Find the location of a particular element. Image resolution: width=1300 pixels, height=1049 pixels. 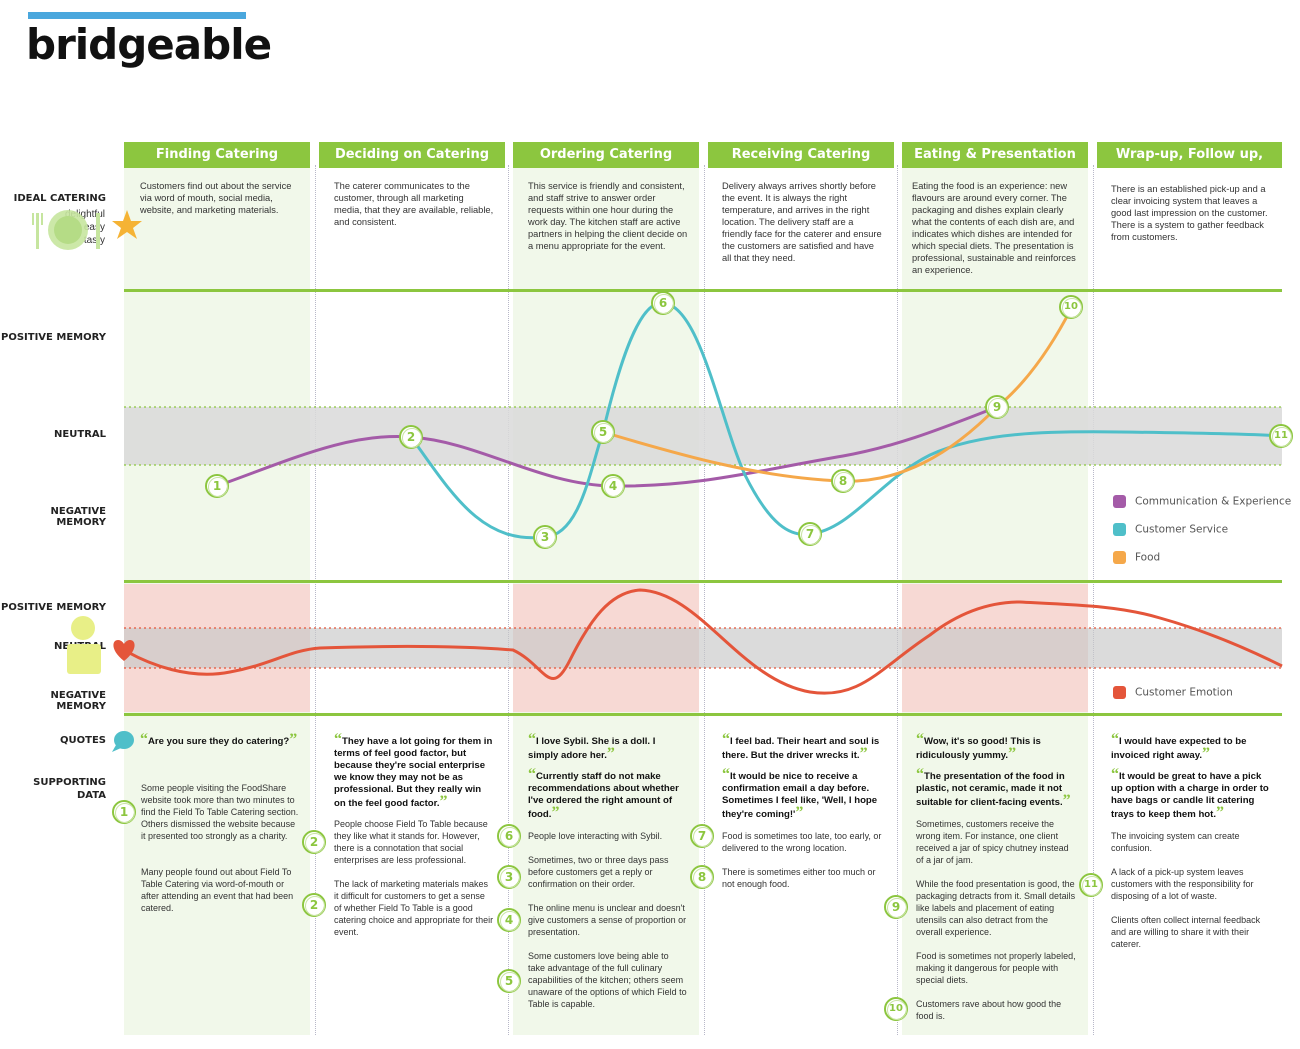

legend-communication: Communication & Experience is located at coordinates (1202, 501).